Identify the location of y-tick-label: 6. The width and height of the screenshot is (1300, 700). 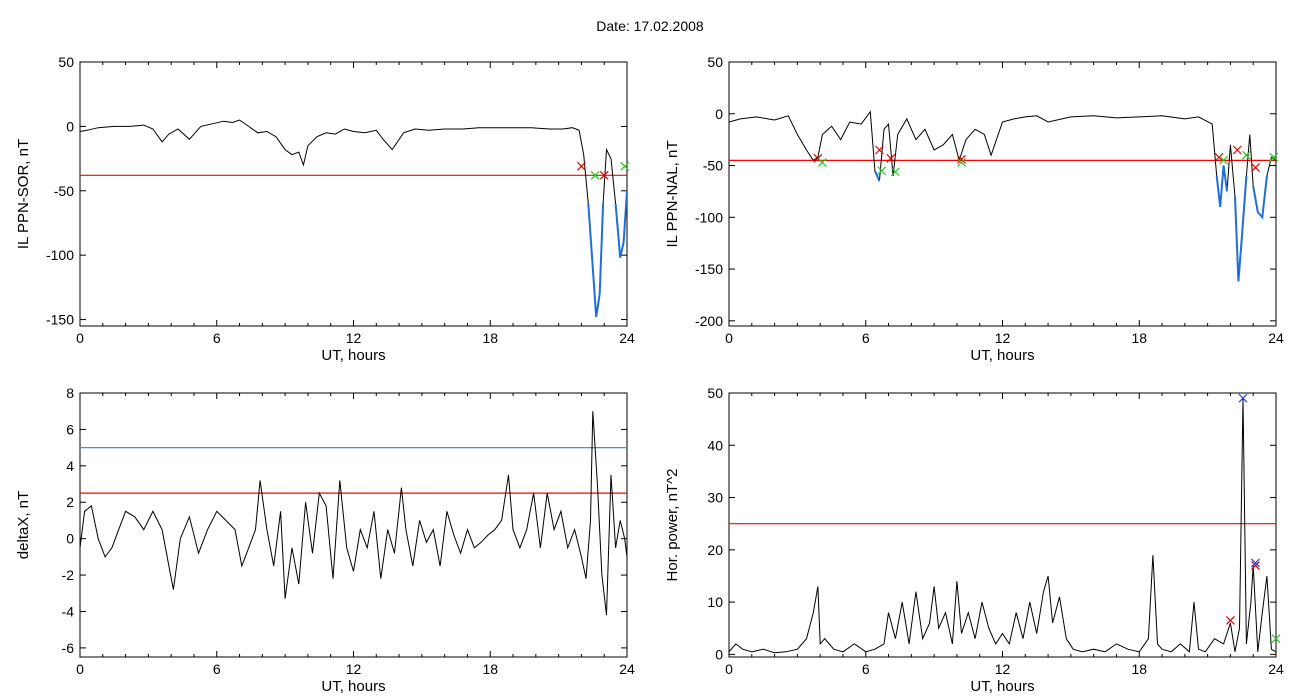
(70, 429).